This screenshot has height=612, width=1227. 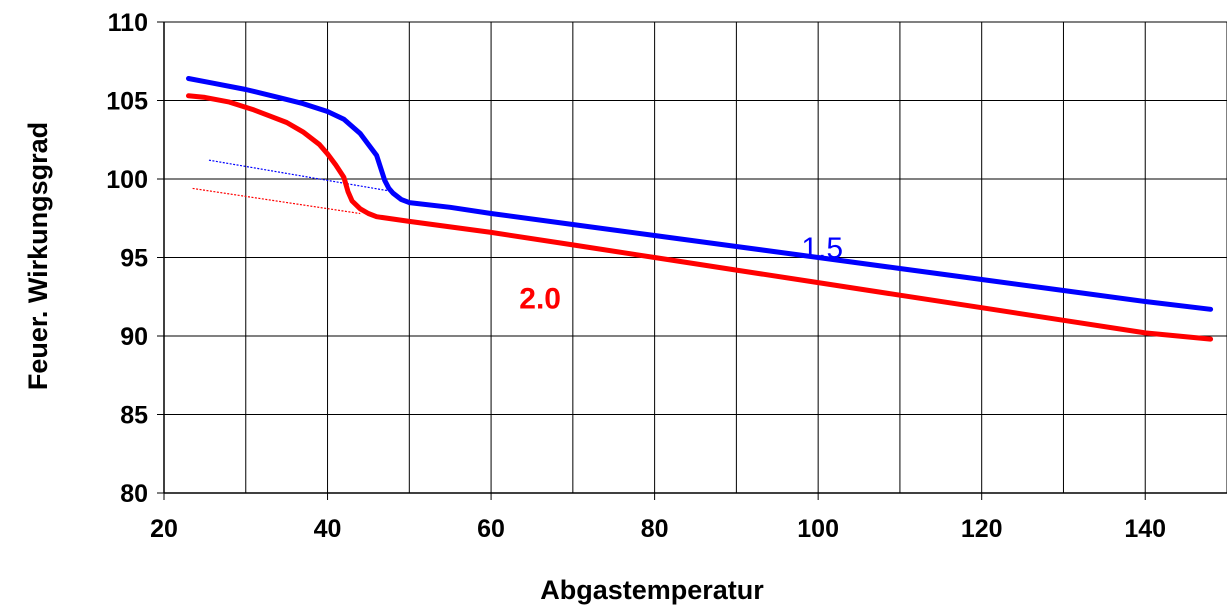 I want to click on y-axis-ticks: 80 85 90 95 100 105 110, so click(x=135, y=258).